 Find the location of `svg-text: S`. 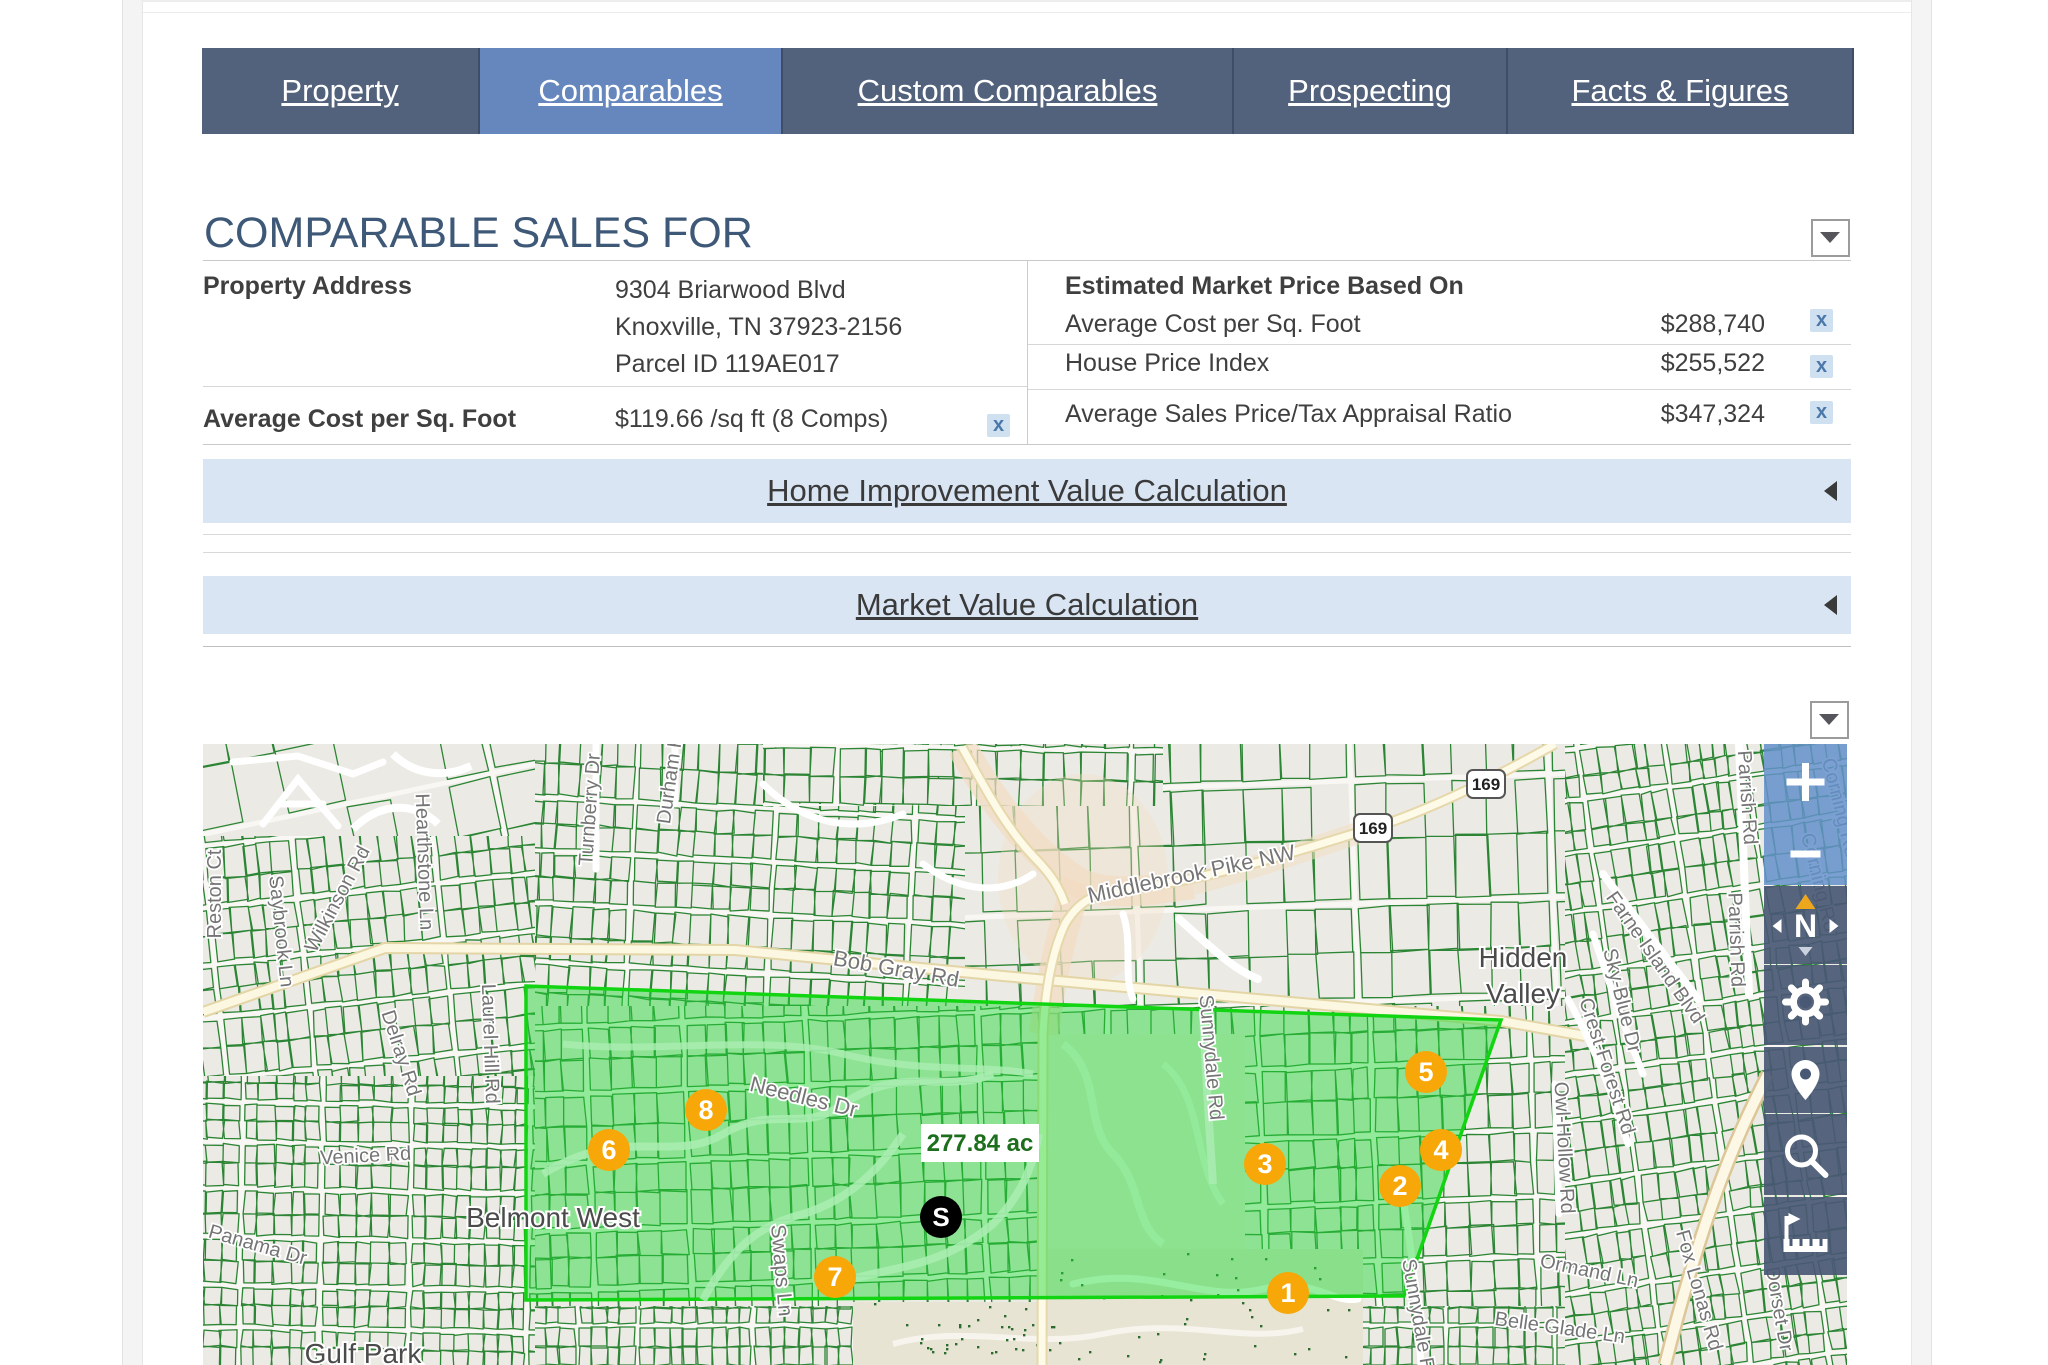

svg-text: S is located at coordinates (940, 1217).